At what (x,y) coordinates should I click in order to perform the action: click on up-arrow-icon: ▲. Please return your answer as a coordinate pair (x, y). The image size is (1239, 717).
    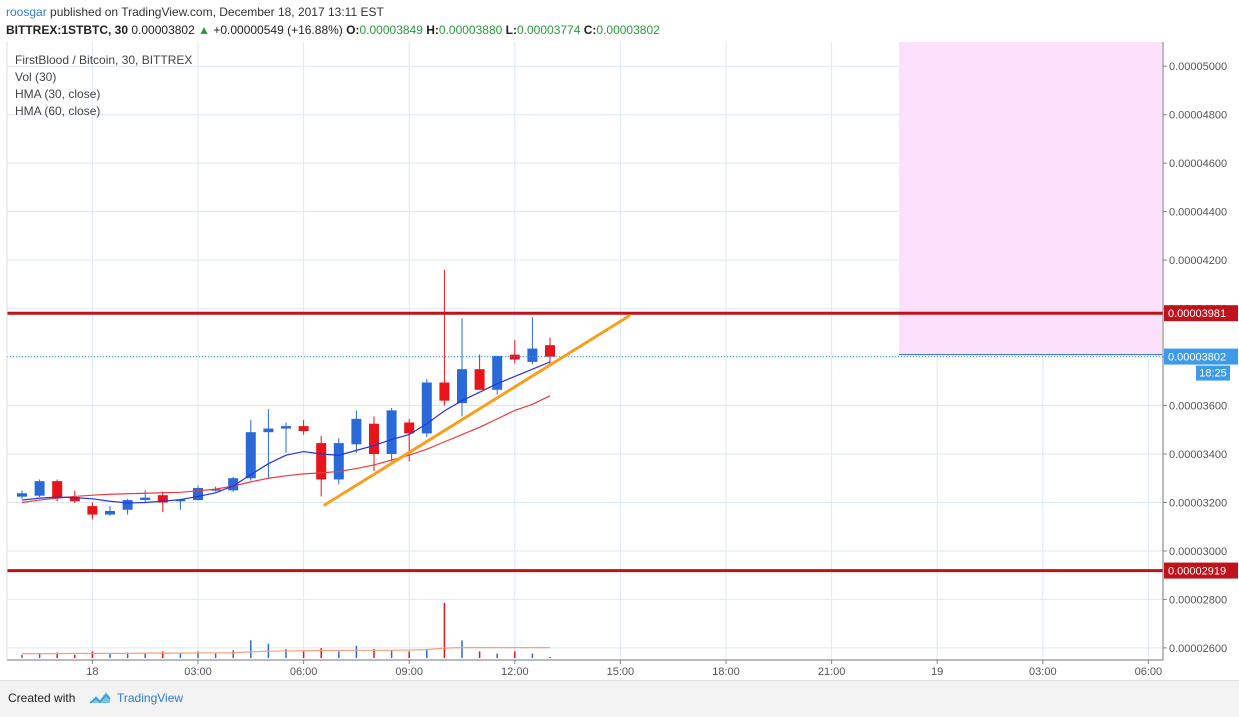
    Looking at the image, I should click on (204, 30).